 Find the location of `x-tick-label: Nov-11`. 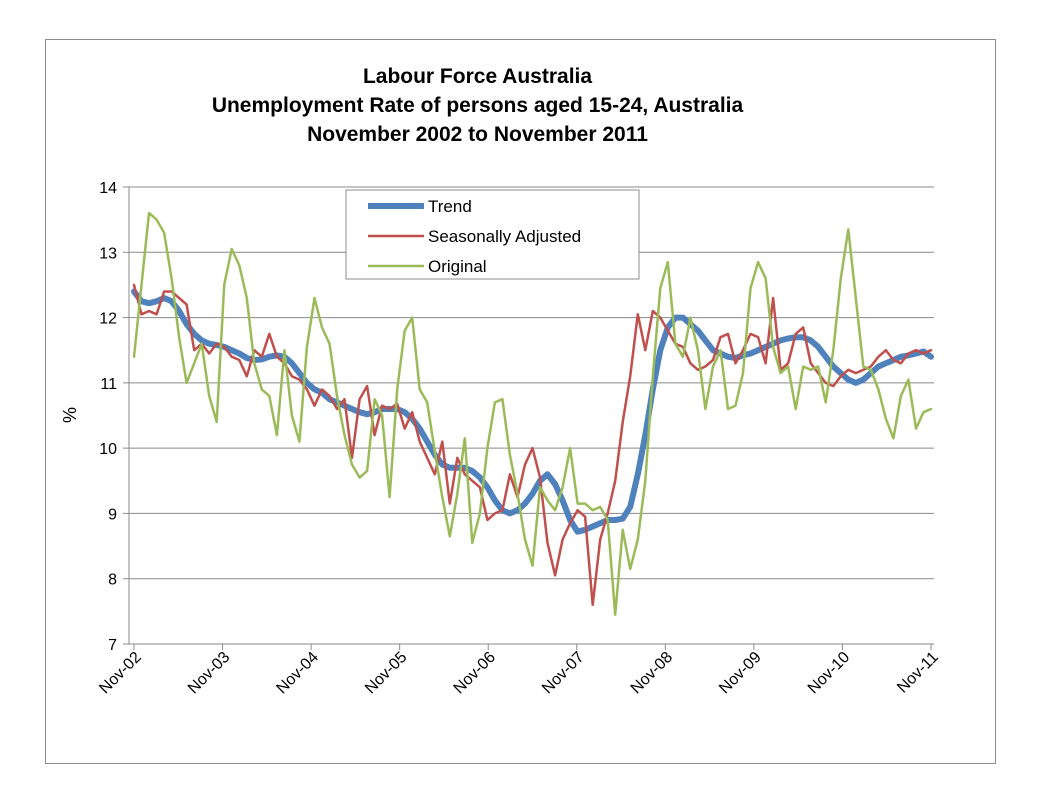

x-tick-label: Nov-11 is located at coordinates (918, 673).